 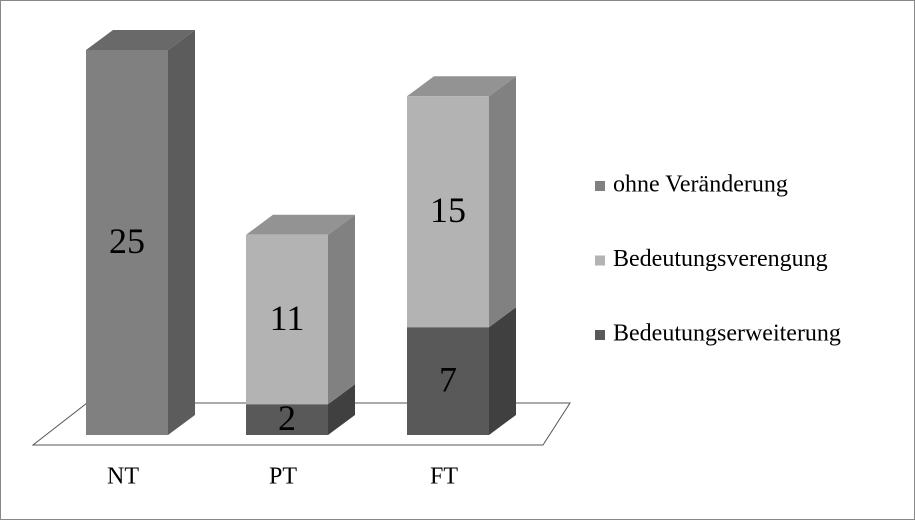 I want to click on legend-label: Bedeutungsverengung, so click(x=720, y=259).